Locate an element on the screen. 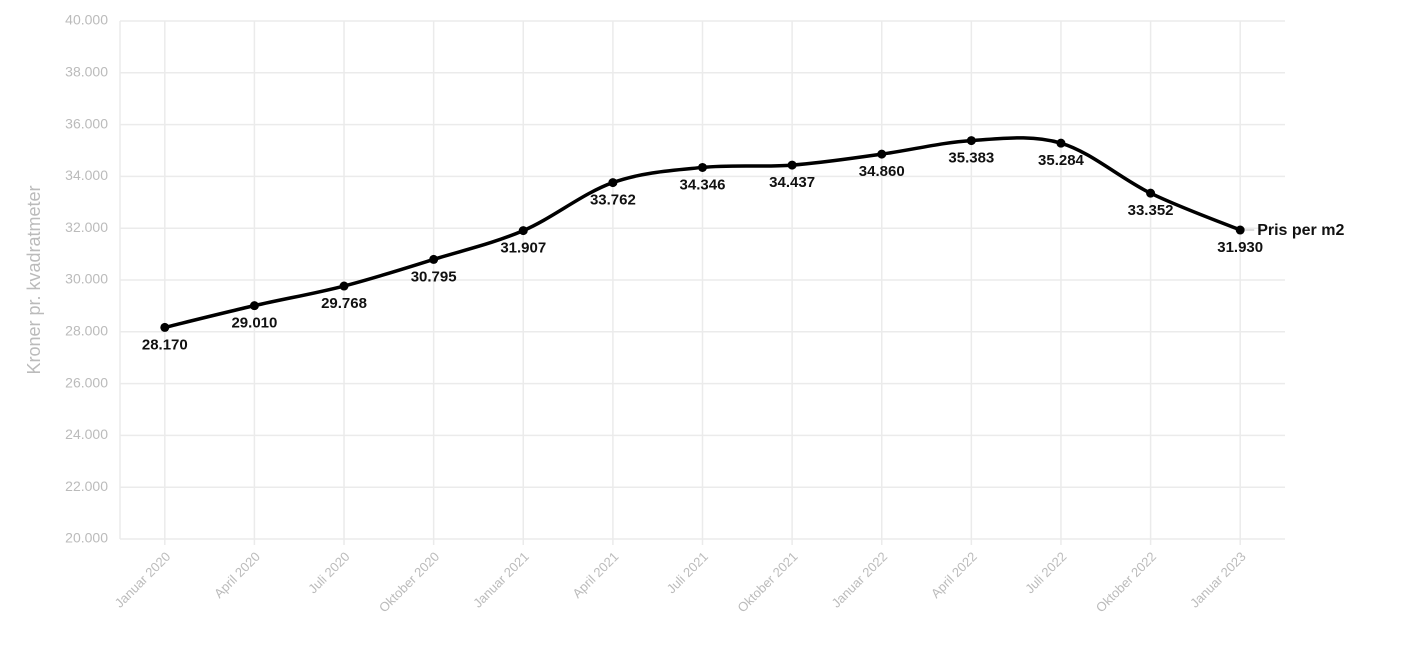 The image size is (1408, 650). value-label: 29.010 is located at coordinates (254, 323).